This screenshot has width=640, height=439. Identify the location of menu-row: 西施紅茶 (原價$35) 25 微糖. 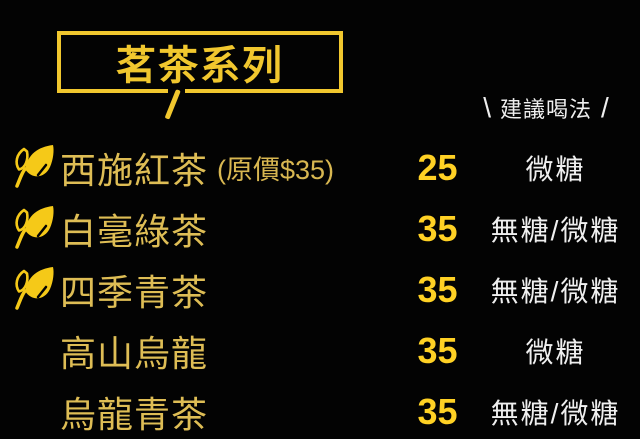
(320, 167).